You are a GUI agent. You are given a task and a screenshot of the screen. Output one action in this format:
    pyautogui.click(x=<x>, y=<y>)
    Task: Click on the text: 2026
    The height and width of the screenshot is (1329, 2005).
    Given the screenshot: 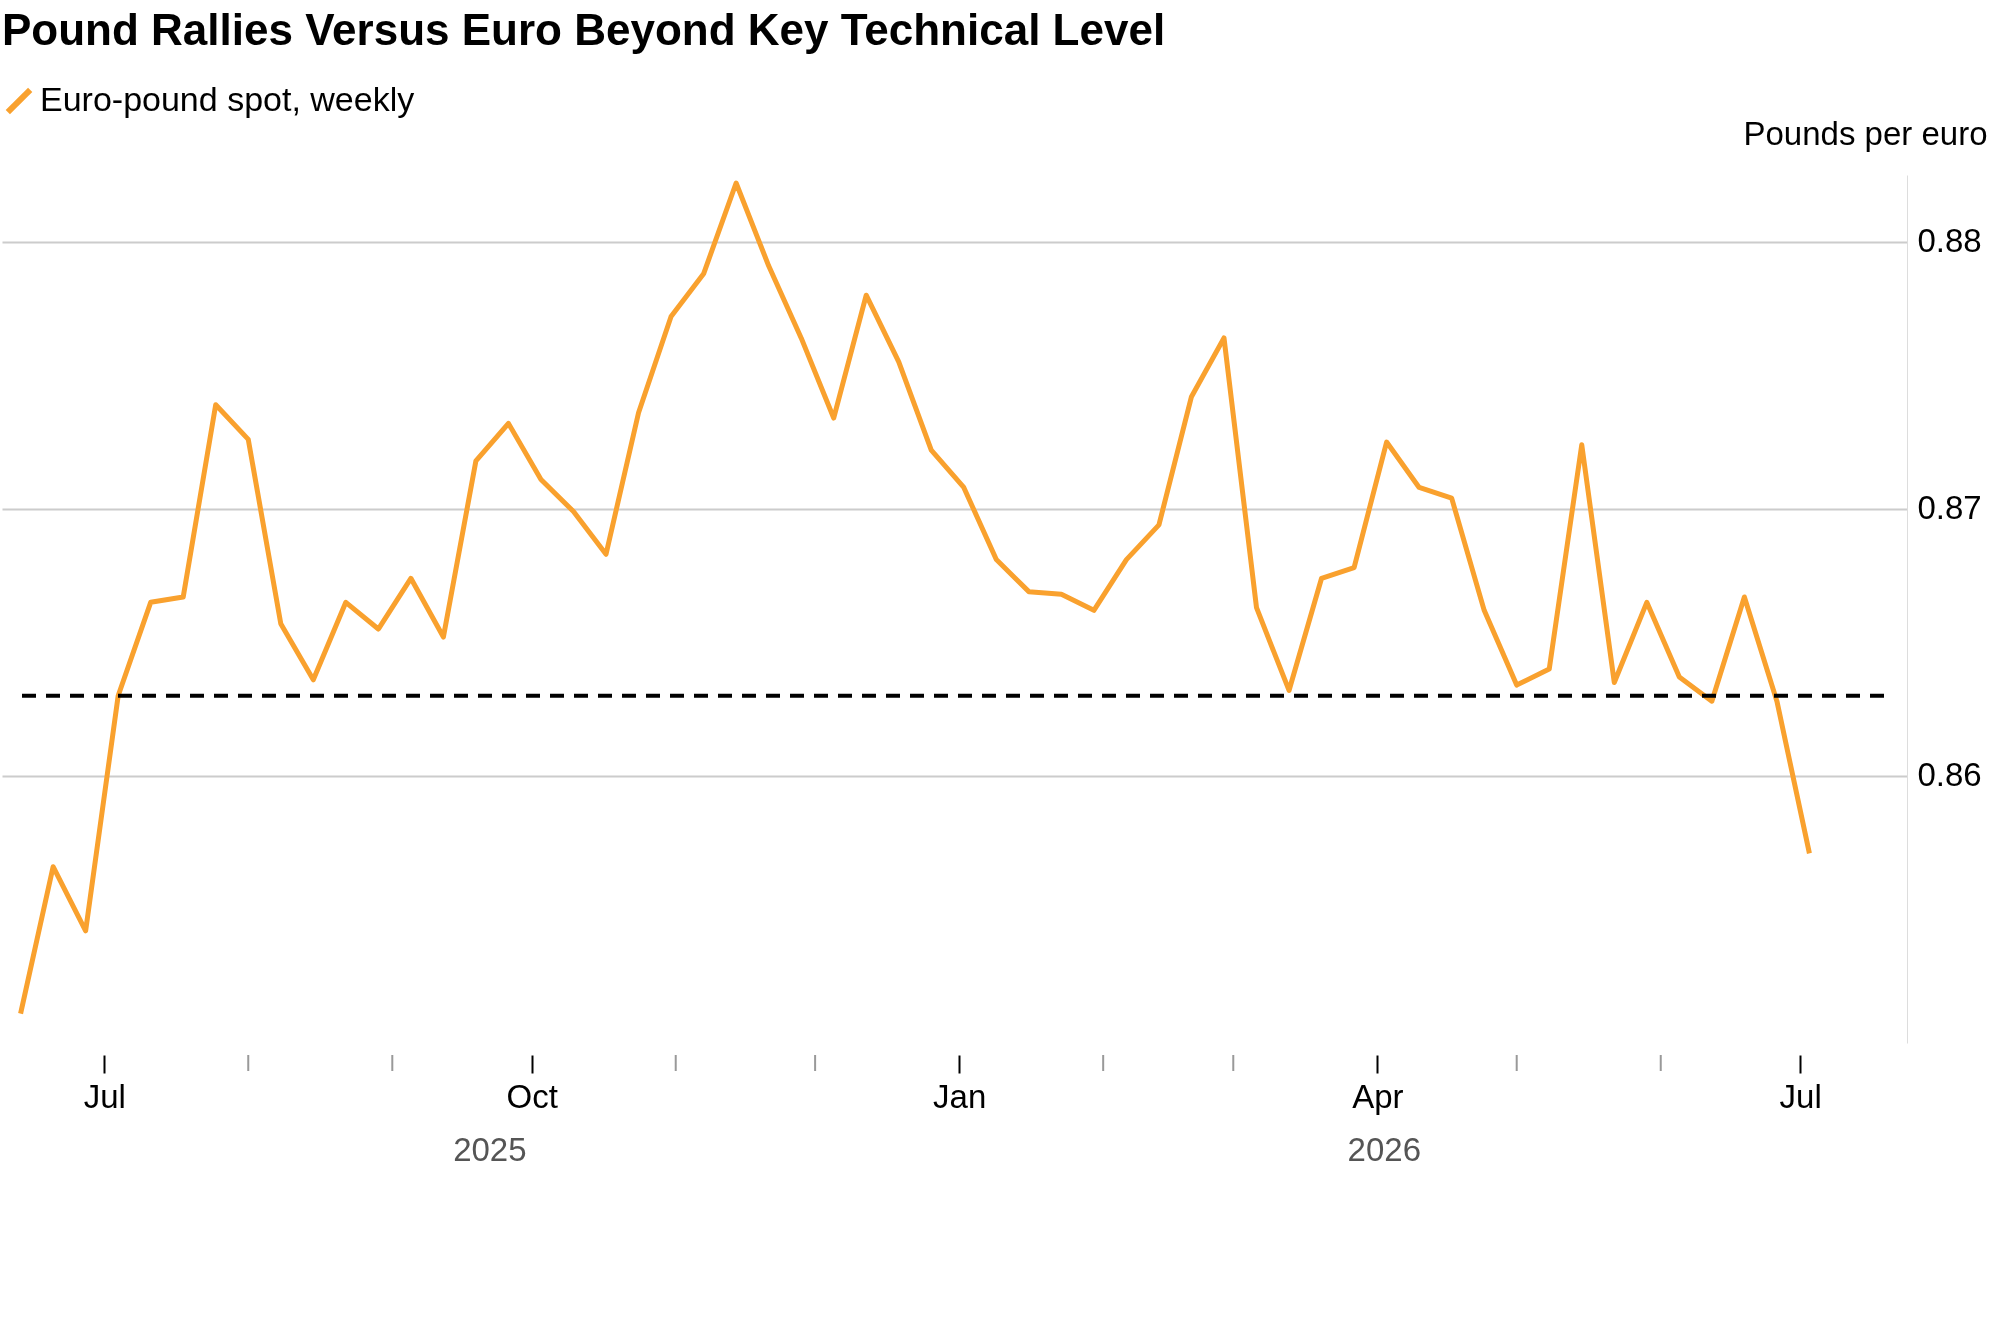 What is the action you would take?
    pyautogui.click(x=1384, y=1149)
    